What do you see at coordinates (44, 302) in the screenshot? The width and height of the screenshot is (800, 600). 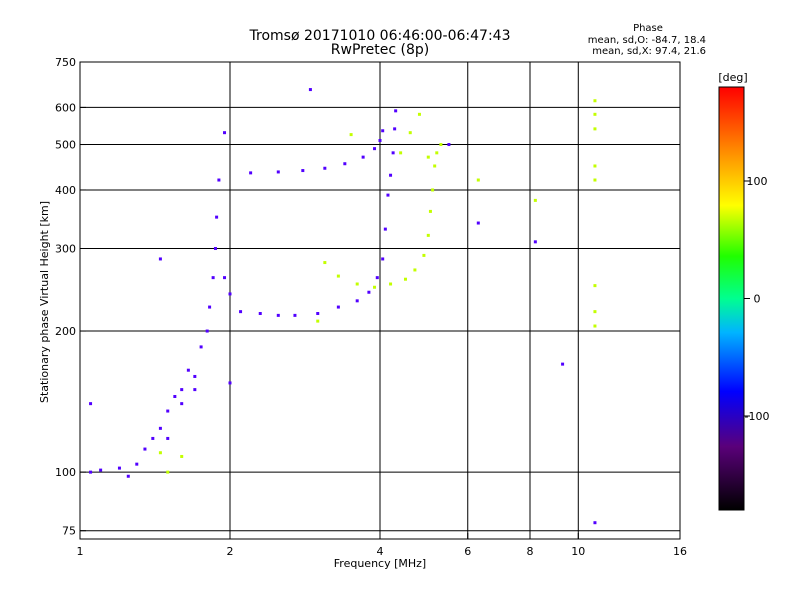 I see `y-axis-label: Stationary phase Virtual Height [km]` at bounding box center [44, 302].